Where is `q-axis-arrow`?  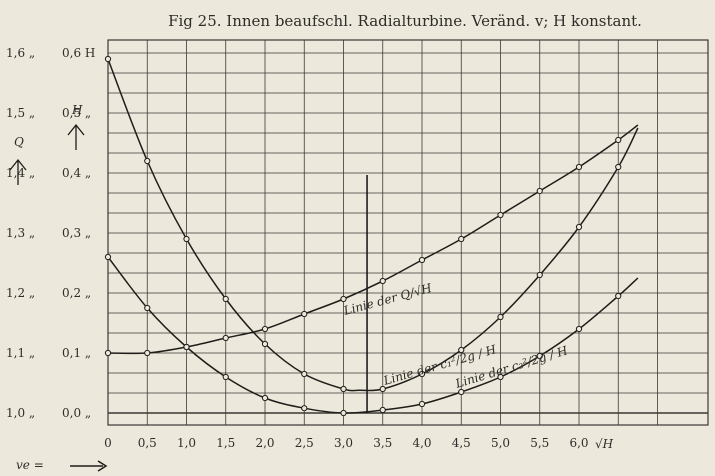
q-axis-arrow is located at coordinates (18, 171).